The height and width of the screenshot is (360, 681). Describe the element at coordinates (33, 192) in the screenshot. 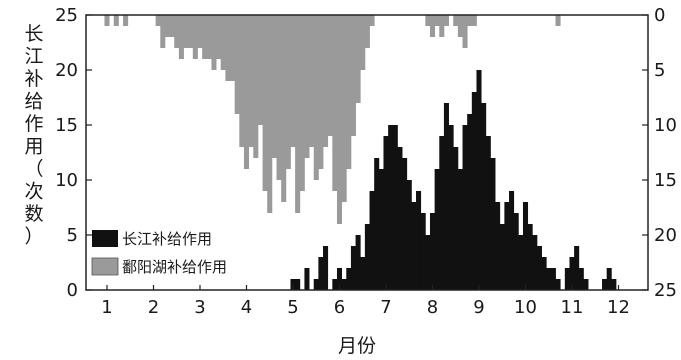

I see `y-label-char: 次` at that location.